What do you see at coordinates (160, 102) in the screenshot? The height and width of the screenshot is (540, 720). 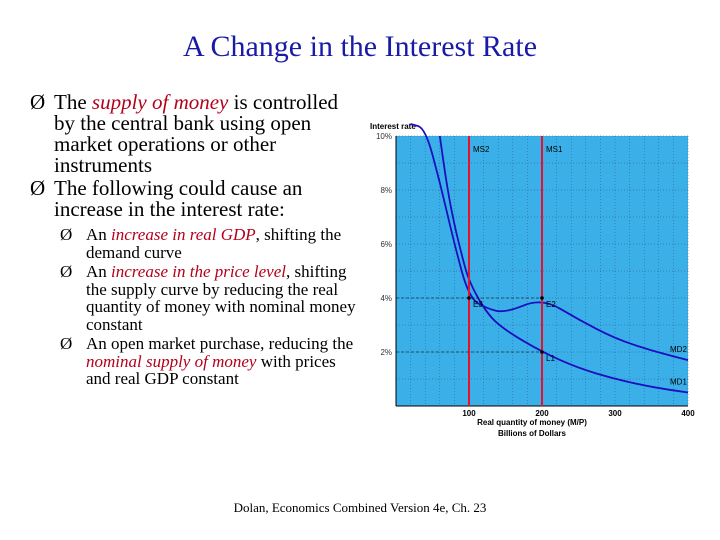 I see `bullet-1-emphasis: supply of money` at bounding box center [160, 102].